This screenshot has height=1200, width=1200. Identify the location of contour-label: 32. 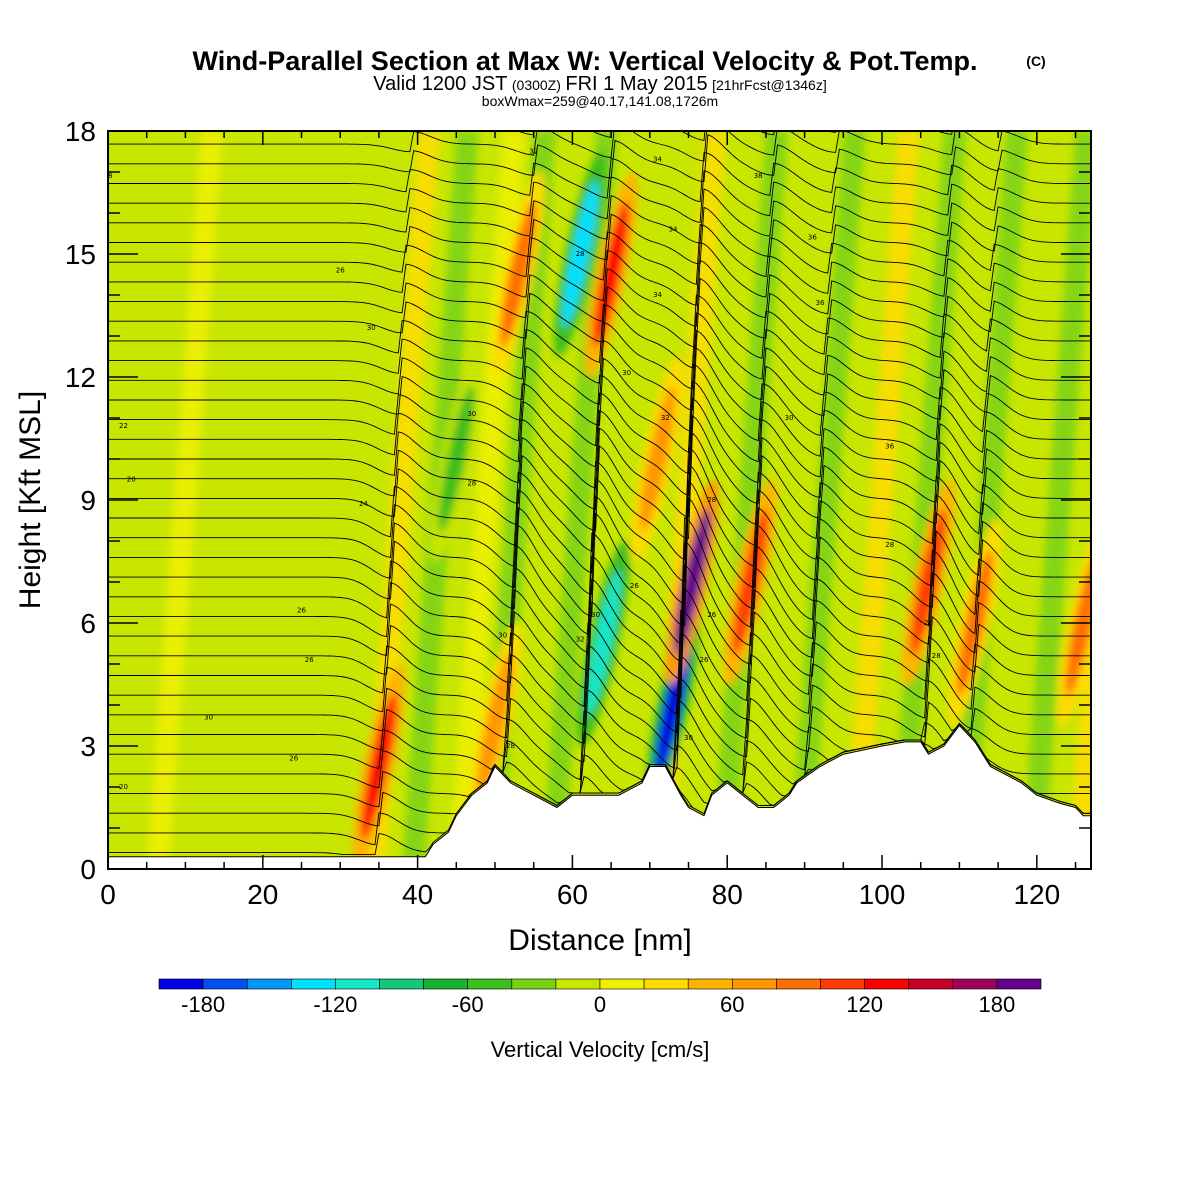
(580, 639).